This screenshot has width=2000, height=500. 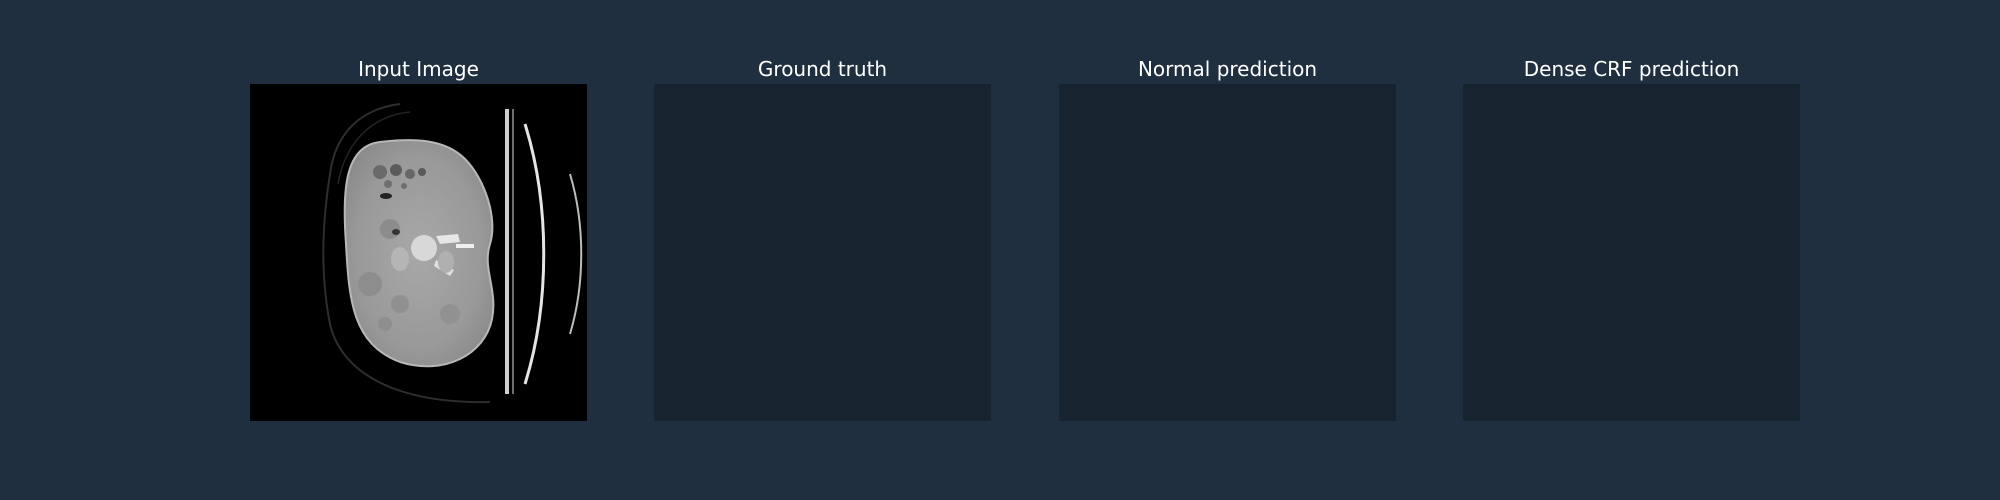 What do you see at coordinates (1631, 69) in the screenshot?
I see `panel-title-dense-crf-prediction: Dense CRF prediction` at bounding box center [1631, 69].